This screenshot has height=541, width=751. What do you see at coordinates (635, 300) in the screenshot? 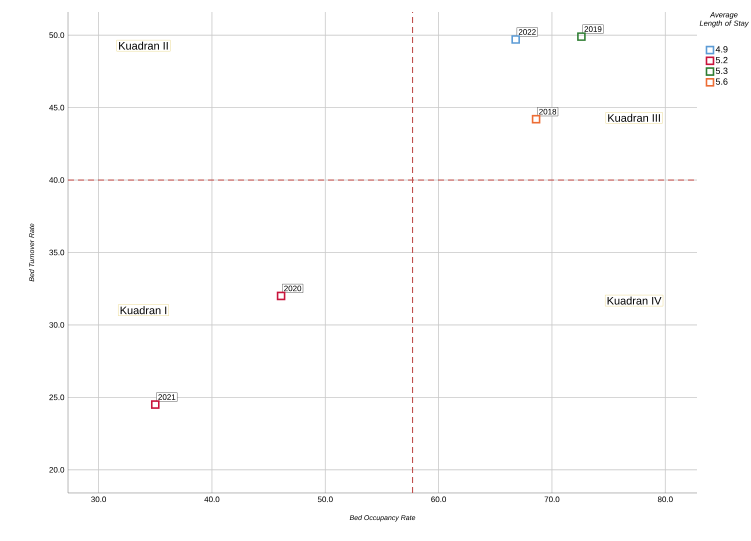
I see `annotation: Kuadran IV` at bounding box center [635, 300].